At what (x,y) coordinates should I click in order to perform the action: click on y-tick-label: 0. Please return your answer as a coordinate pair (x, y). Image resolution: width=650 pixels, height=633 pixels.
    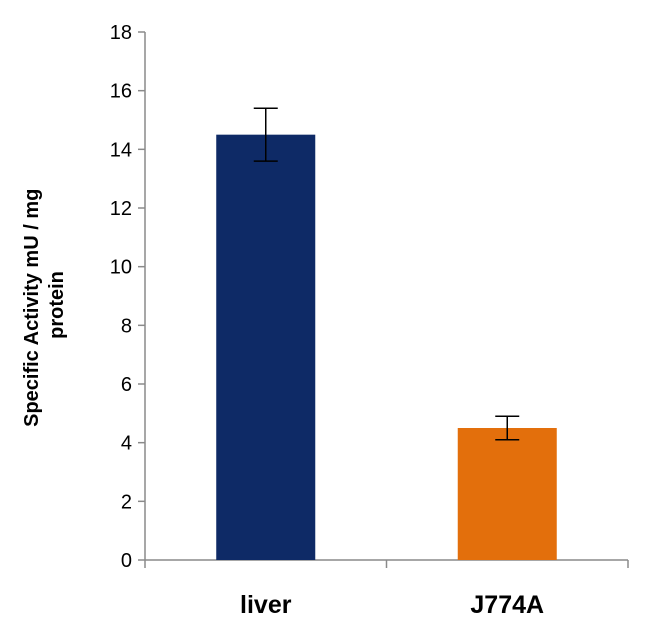
    Looking at the image, I should click on (126, 561).